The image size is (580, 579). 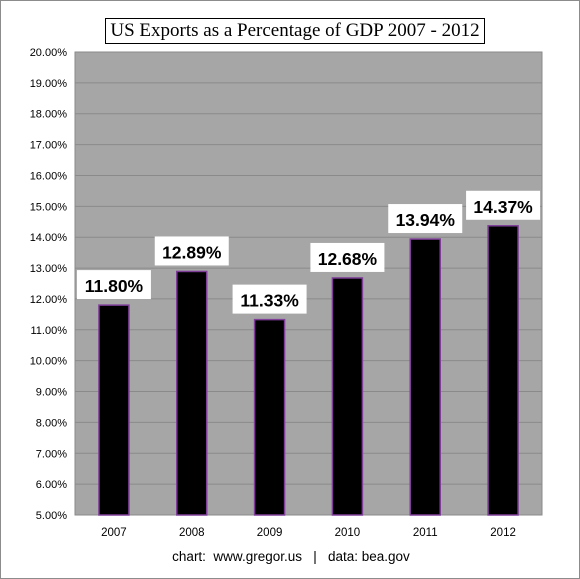 What do you see at coordinates (49, 146) in the screenshot?
I see `y-tick-label: 17.00%` at bounding box center [49, 146].